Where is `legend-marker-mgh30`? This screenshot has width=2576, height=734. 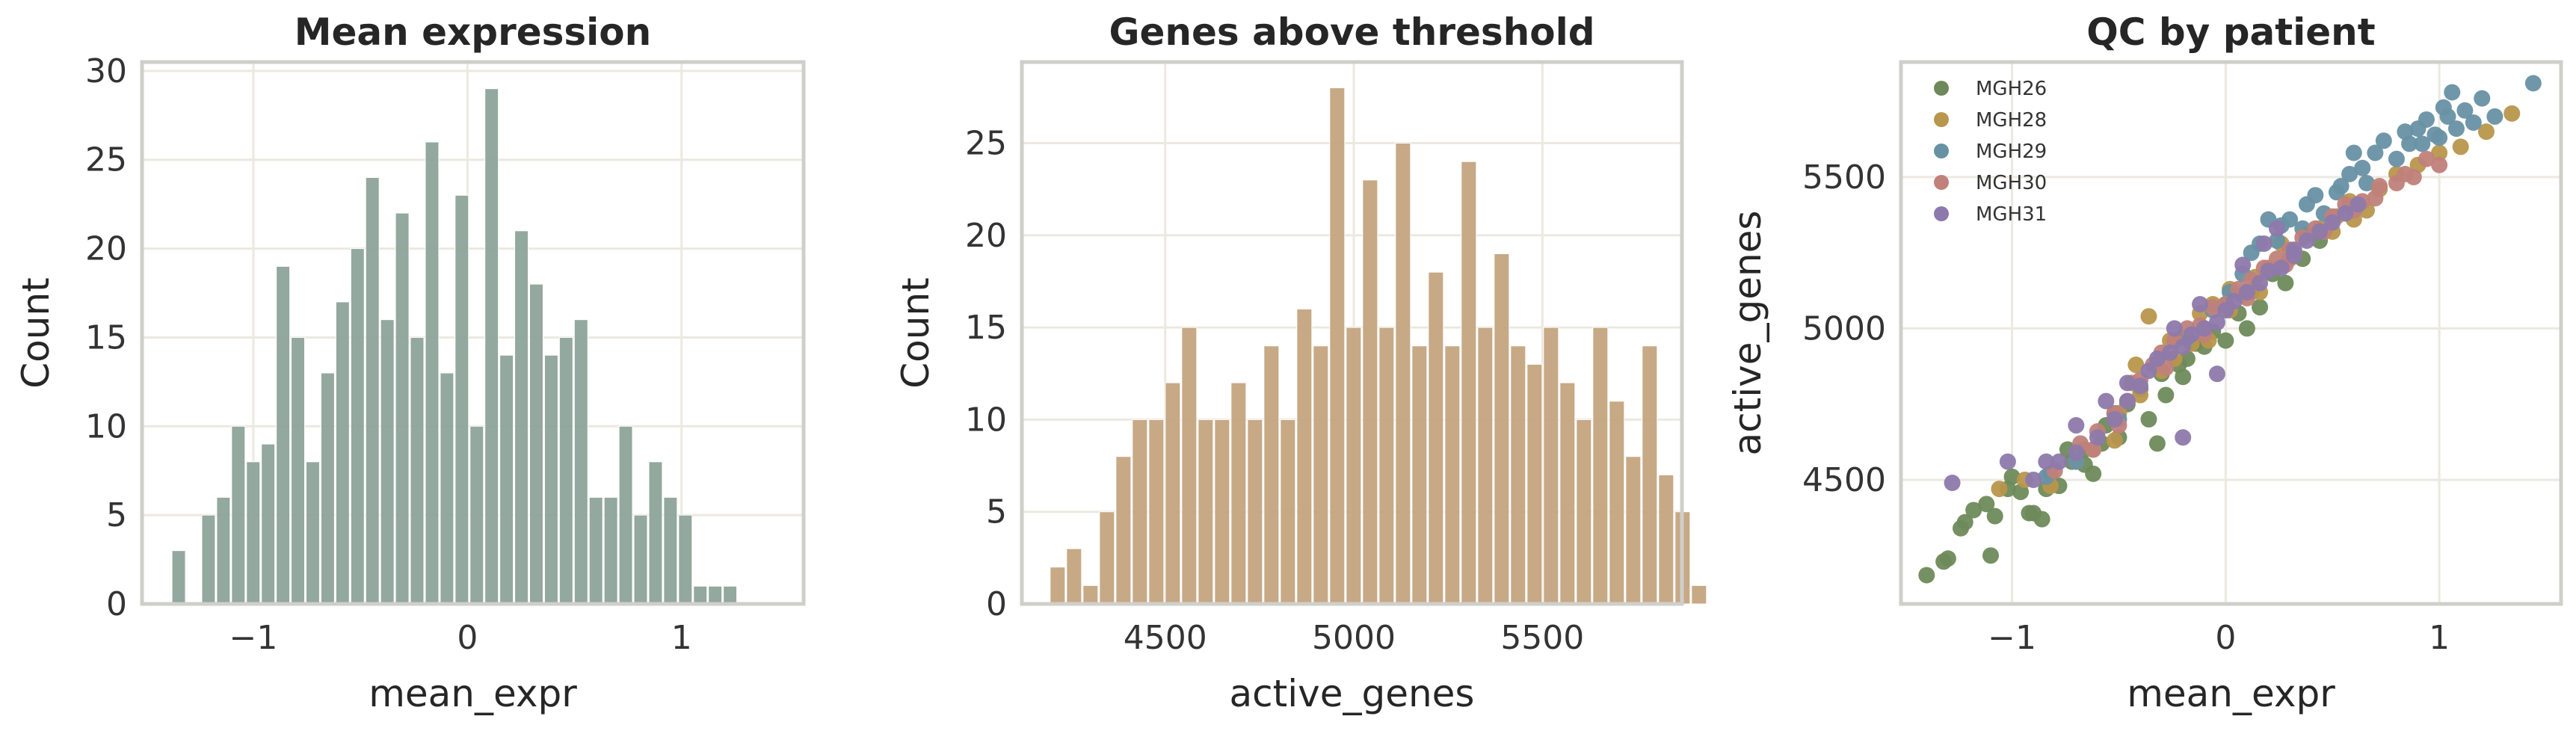
legend-marker-mgh30 is located at coordinates (1941, 183).